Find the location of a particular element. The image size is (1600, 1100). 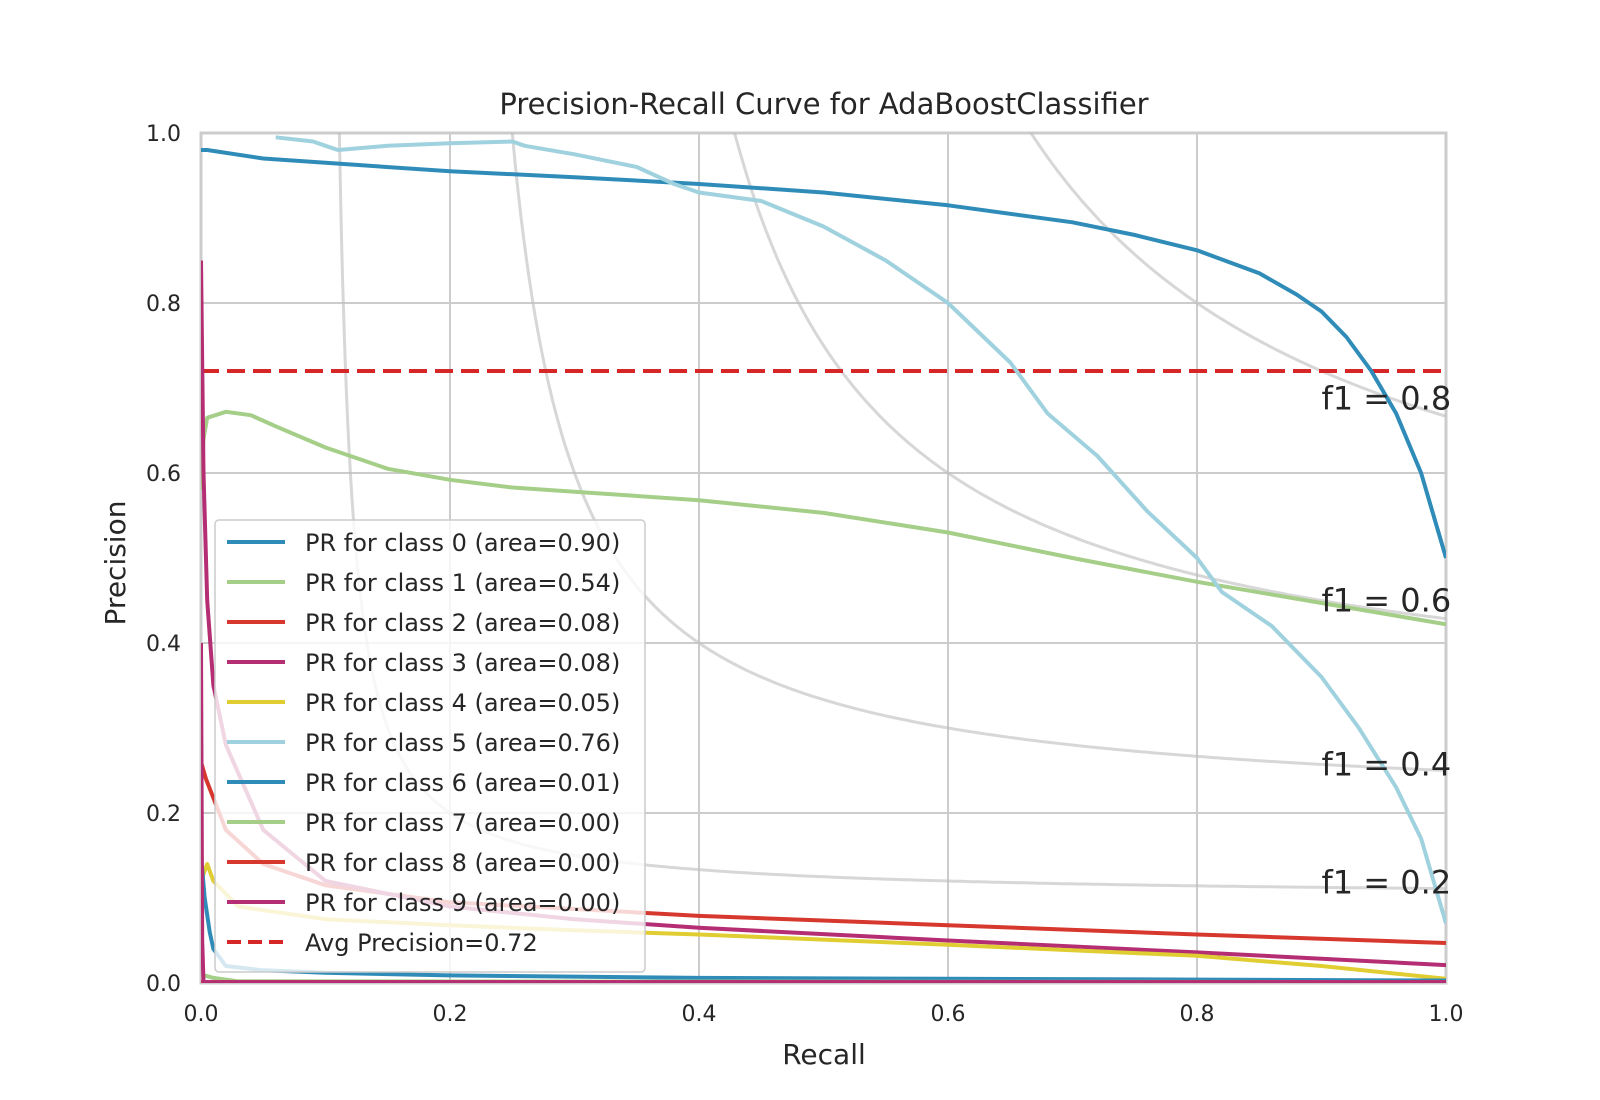

legend-box is located at coordinates (430, 746).